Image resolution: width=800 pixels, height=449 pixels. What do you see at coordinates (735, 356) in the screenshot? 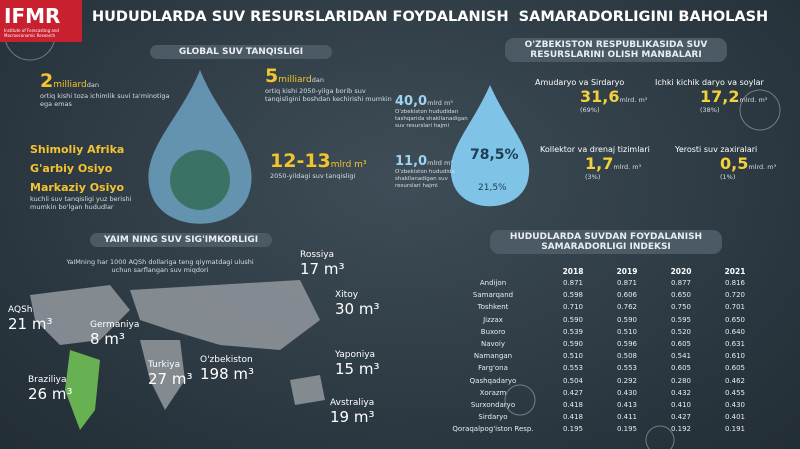
I see `cell: 0.610` at bounding box center [735, 356].